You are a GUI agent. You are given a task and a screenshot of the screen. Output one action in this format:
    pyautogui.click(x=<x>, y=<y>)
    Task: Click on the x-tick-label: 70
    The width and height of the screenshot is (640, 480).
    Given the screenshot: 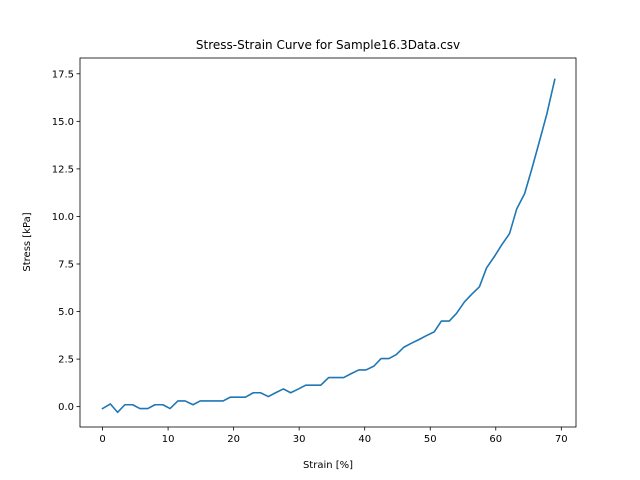 What is the action you would take?
    pyautogui.click(x=561, y=439)
    